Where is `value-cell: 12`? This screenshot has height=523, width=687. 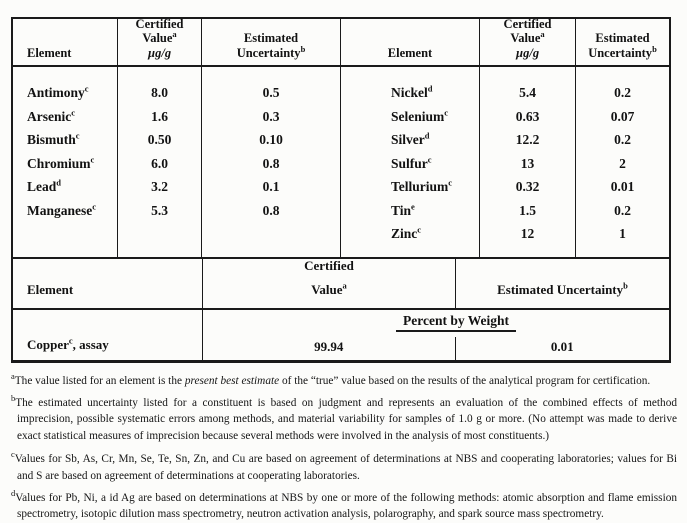
value-cell: 12 is located at coordinates (527, 233).